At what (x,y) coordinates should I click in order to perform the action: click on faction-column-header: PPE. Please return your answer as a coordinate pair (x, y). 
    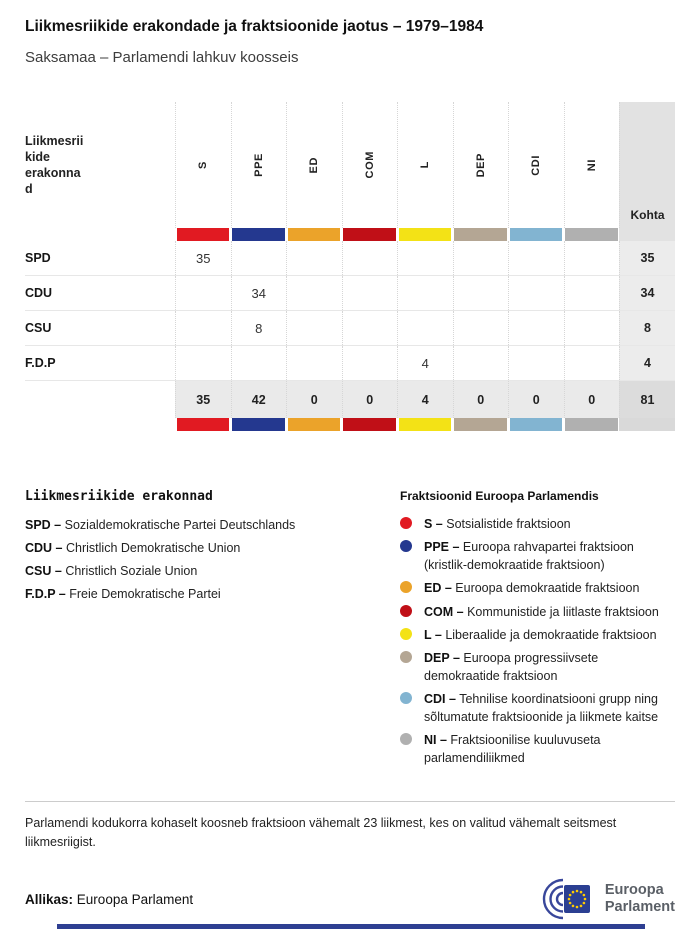
    Looking at the image, I should click on (258, 165).